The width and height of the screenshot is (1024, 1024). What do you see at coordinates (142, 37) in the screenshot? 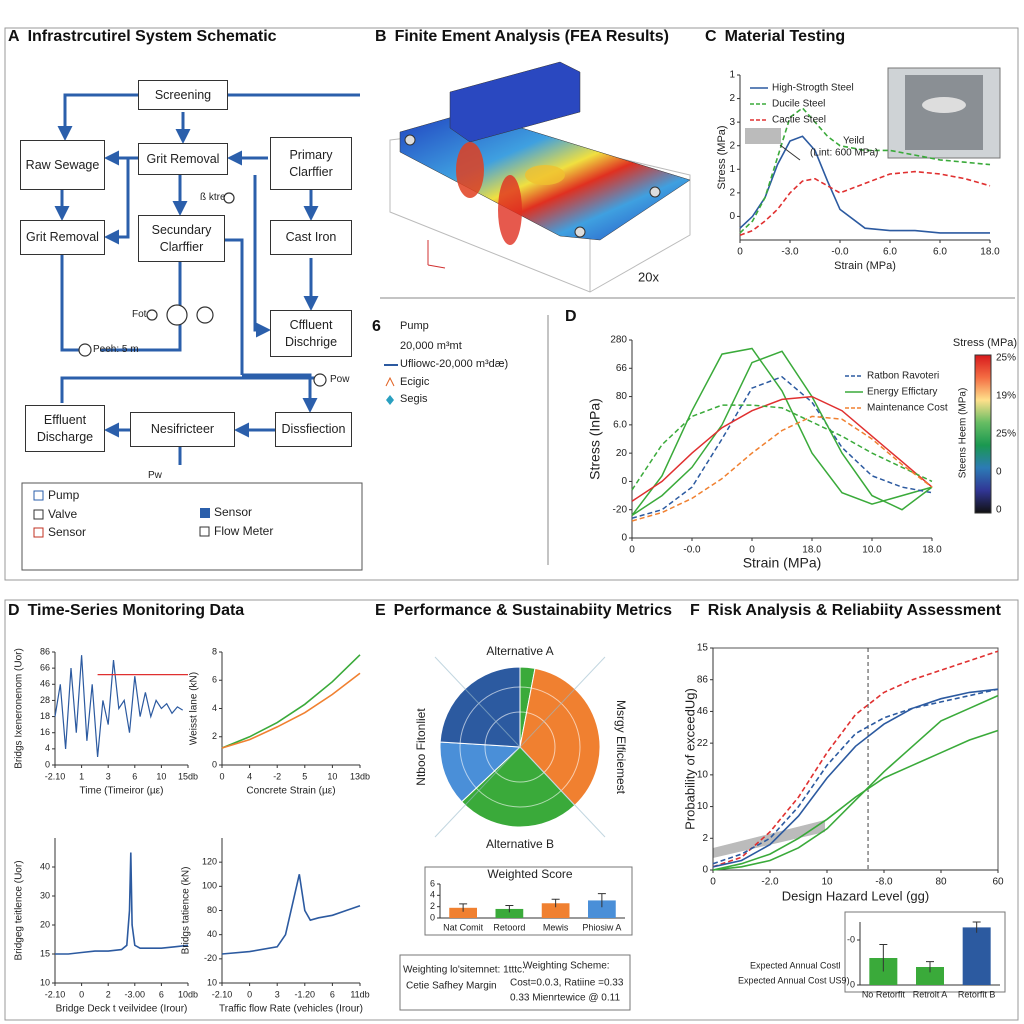
I see `panel-heading: A Infrastrcutirel System Schematic` at bounding box center [142, 37].